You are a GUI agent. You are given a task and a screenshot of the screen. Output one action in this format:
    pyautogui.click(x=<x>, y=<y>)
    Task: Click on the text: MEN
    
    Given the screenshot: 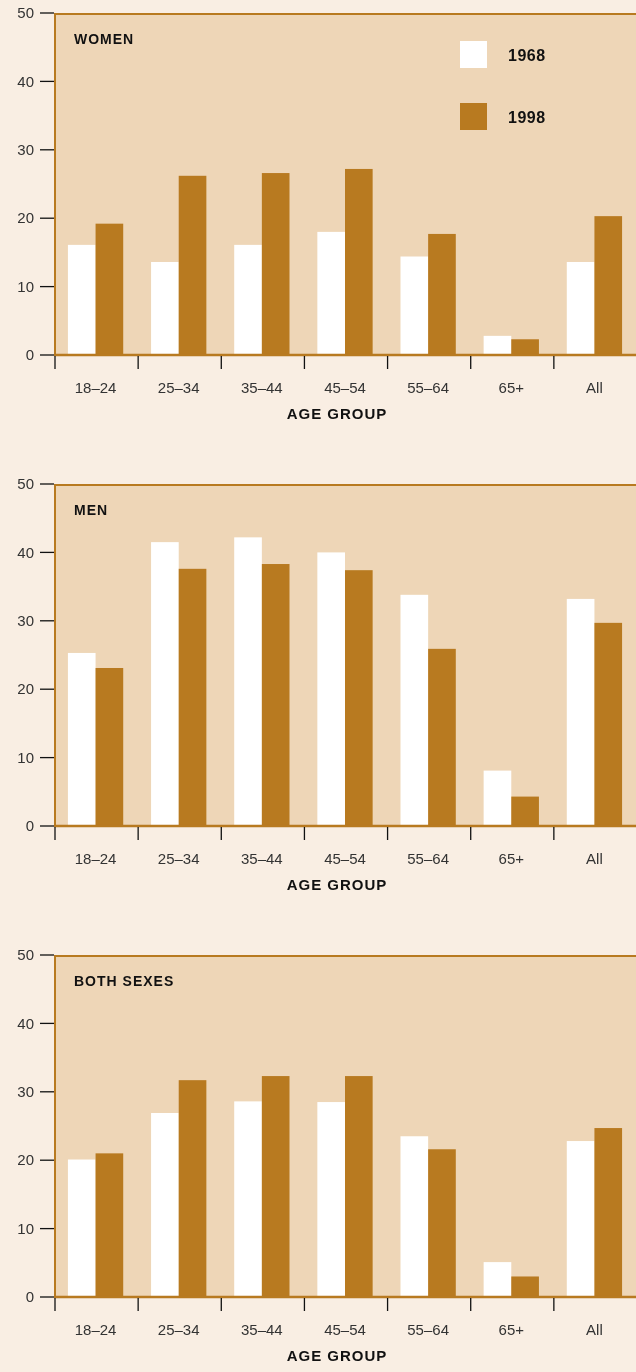 What is the action you would take?
    pyautogui.click(x=91, y=510)
    